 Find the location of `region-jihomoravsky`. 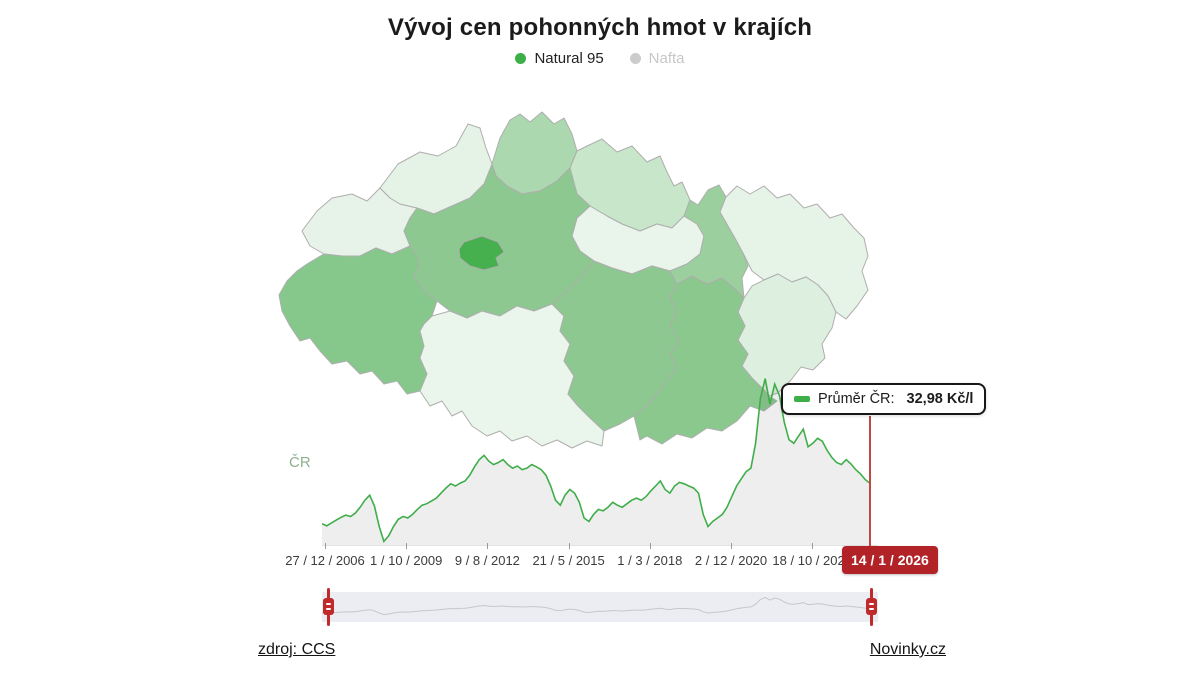

region-jihomoravsky is located at coordinates (705, 360).